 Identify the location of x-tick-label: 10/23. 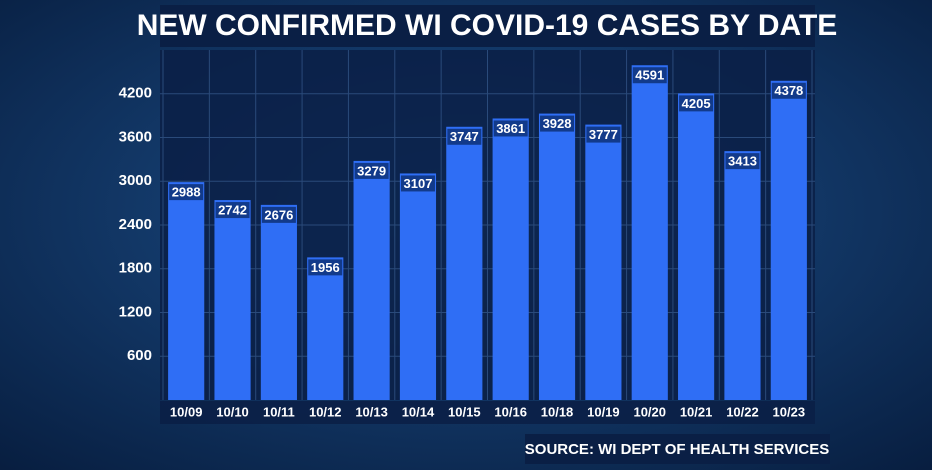
(789, 411).